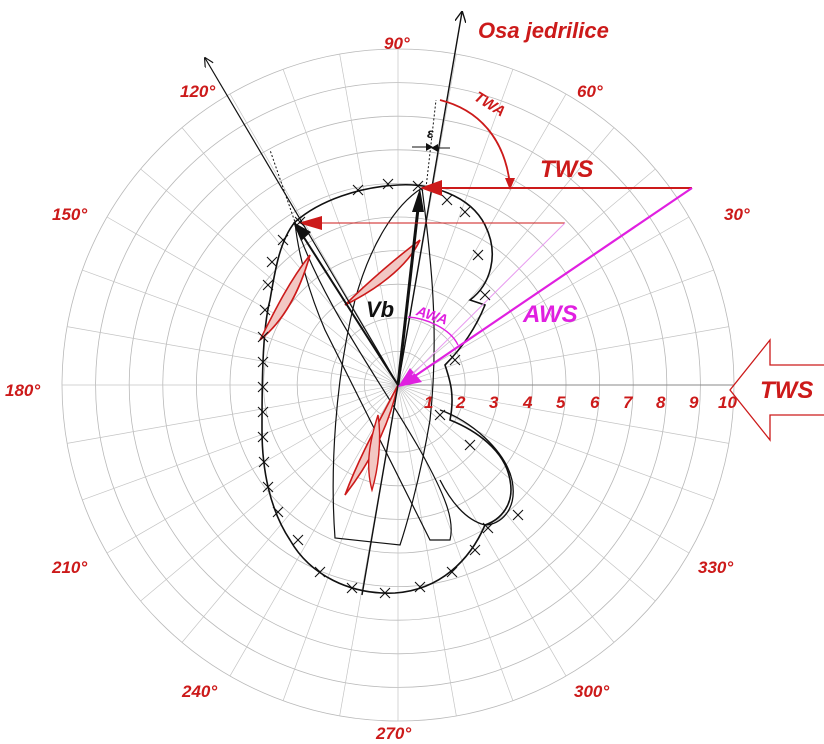 Image resolution: width=824 pixels, height=744 pixels. I want to click on vb-label: Vb, so click(380, 309).